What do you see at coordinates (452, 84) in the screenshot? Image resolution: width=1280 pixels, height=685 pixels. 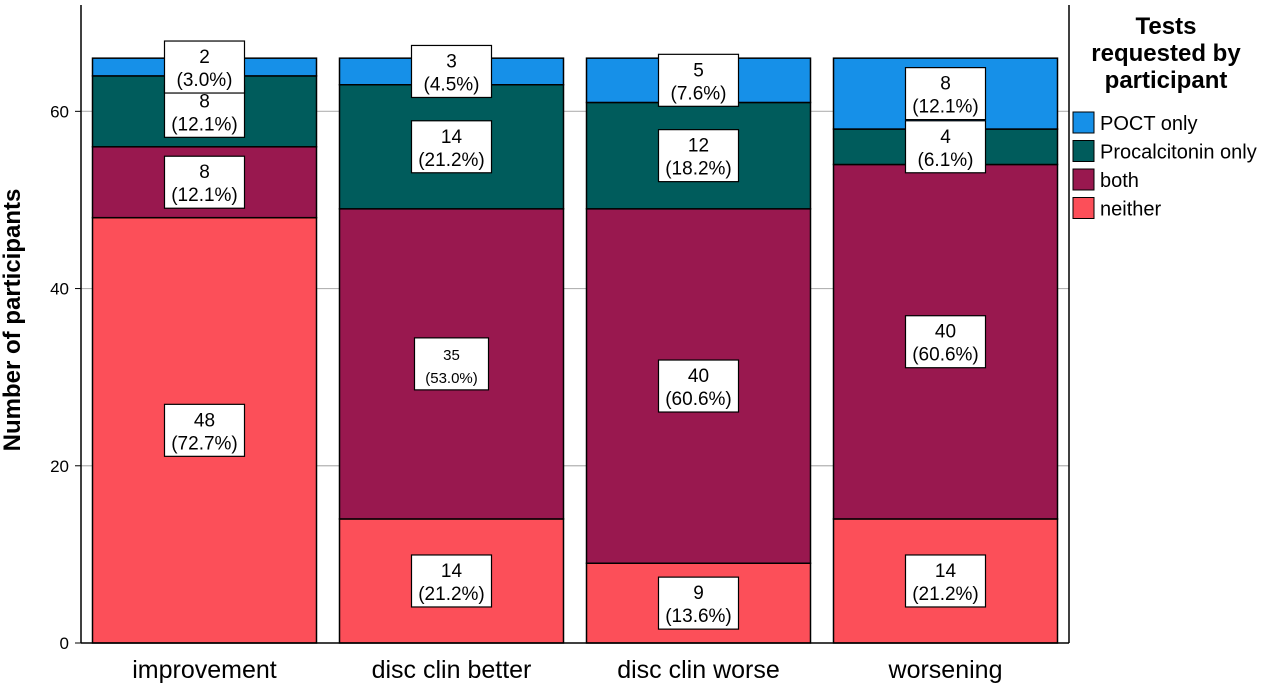 I see `data-label-percent: (4.5%)` at bounding box center [452, 84].